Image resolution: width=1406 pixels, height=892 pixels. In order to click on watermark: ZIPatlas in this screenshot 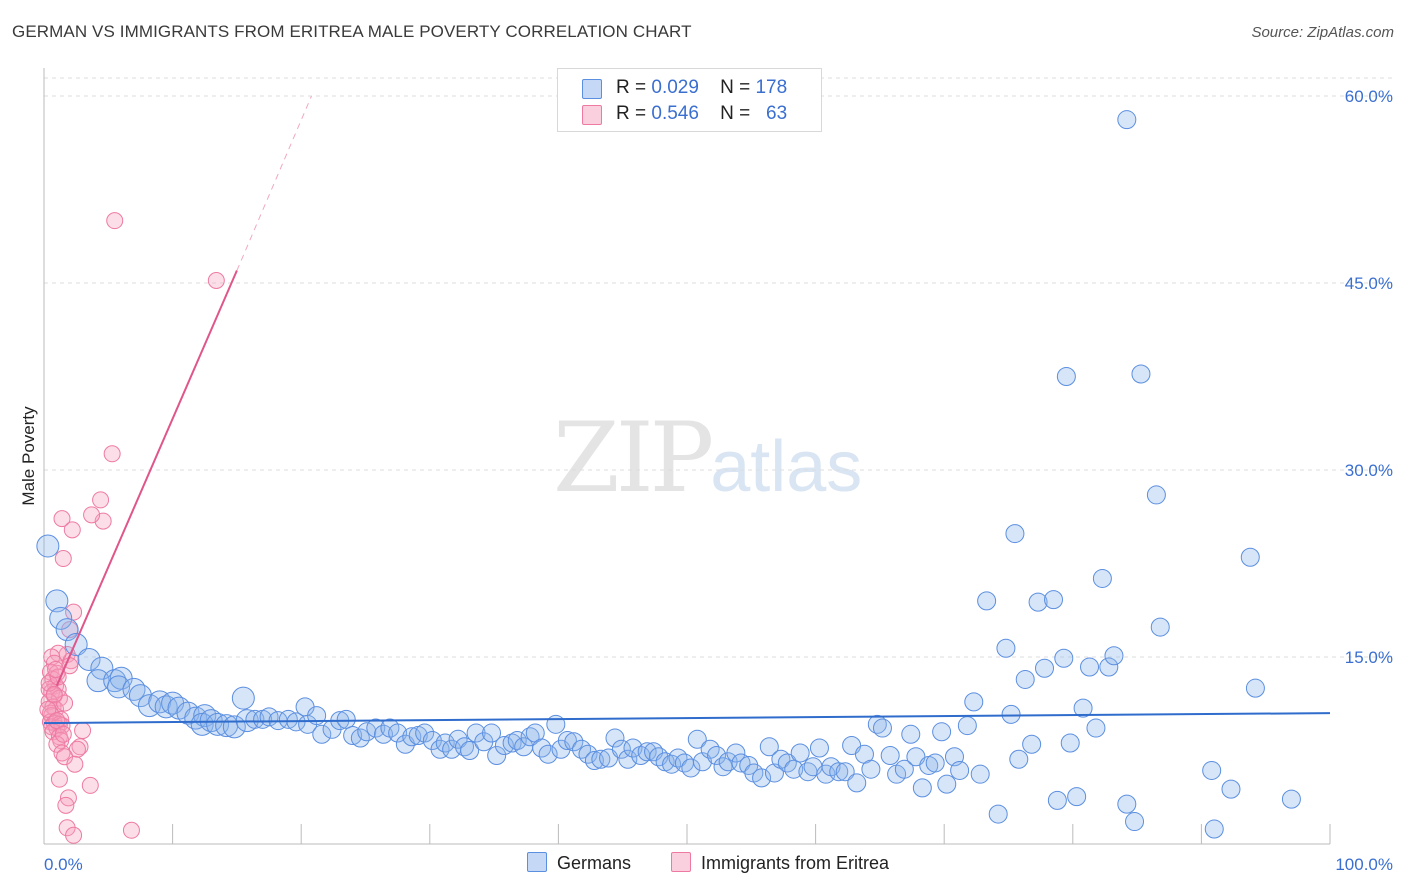, I will do `click(707, 458)`.